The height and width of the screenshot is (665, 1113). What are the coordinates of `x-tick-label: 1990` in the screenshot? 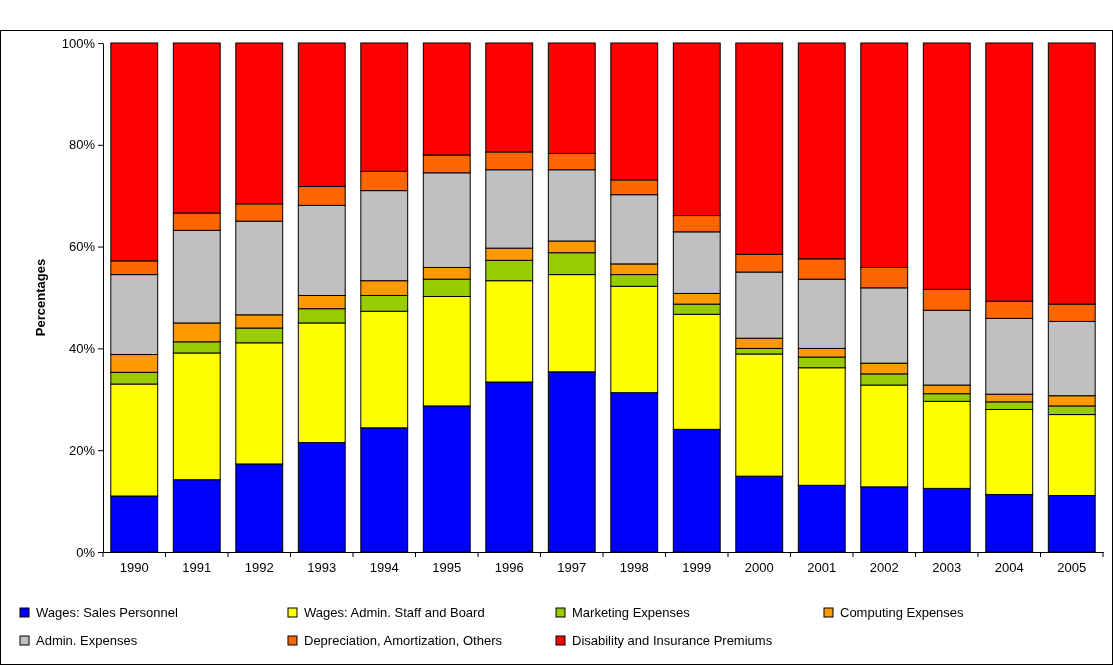 It's located at (134, 567).